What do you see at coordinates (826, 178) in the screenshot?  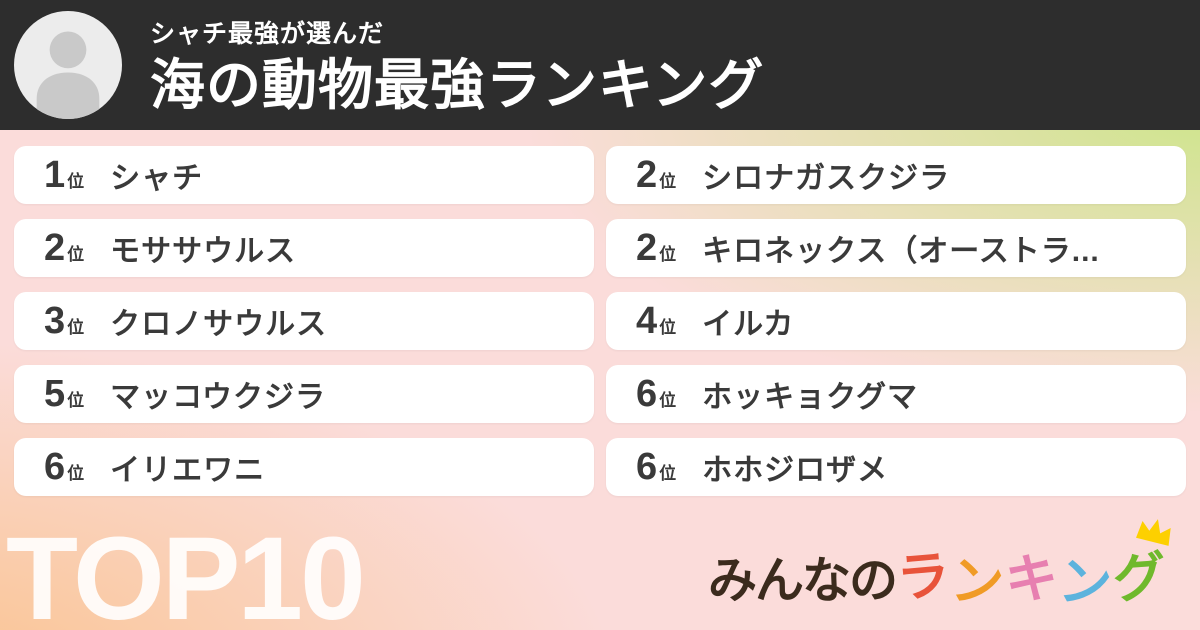 I see `item-name: シロナガスクジラ` at bounding box center [826, 178].